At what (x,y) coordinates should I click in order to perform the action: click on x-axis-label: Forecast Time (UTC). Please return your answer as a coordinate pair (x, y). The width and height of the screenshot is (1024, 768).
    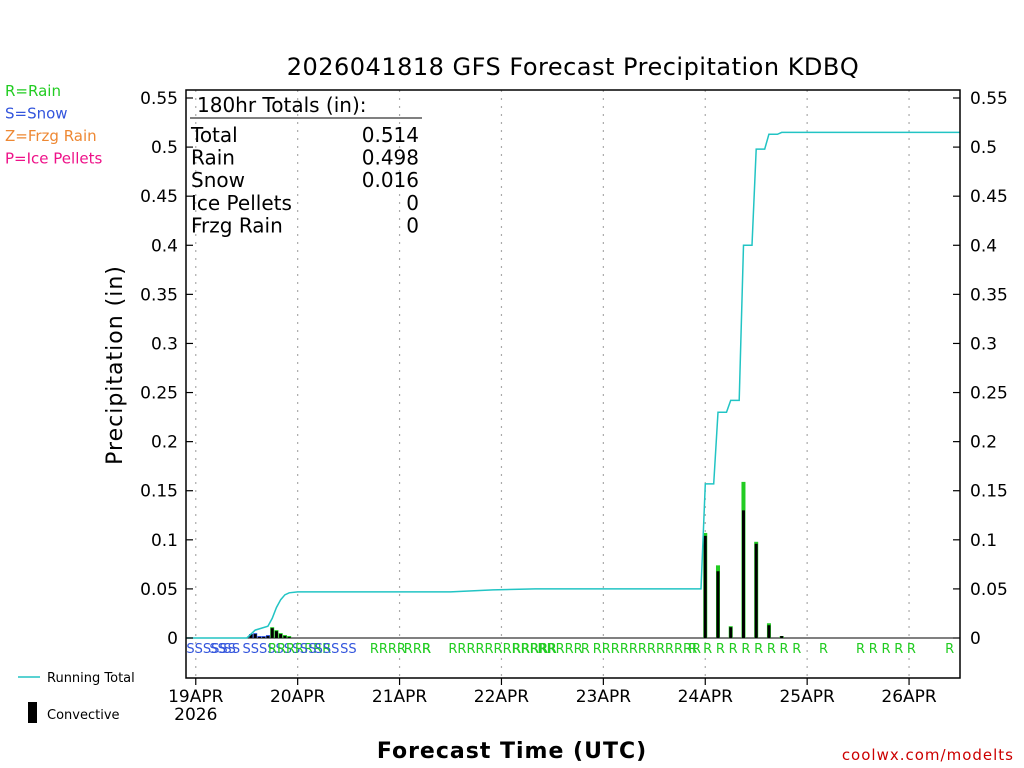
    Looking at the image, I should click on (512, 751).